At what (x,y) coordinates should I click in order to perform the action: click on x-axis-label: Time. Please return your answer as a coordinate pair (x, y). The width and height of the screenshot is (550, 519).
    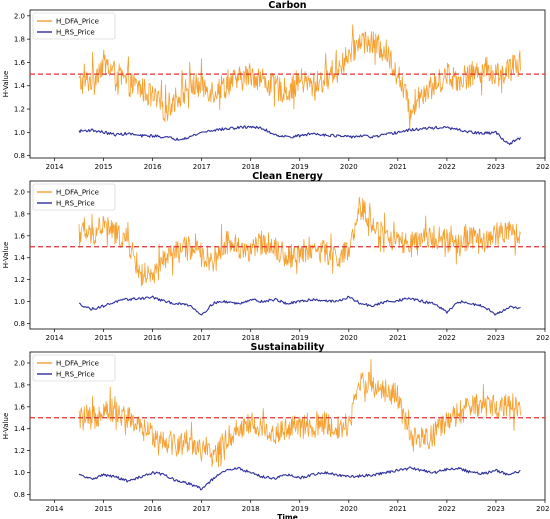
    Looking at the image, I should click on (287, 516).